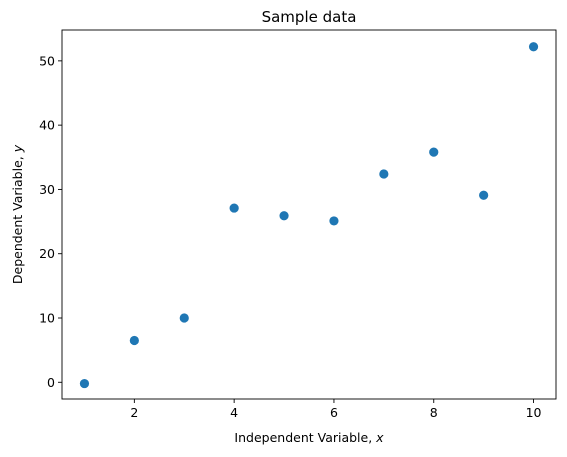  Describe the element at coordinates (17, 218) in the screenshot. I see `y-axis-label-text: Dependent Variable,` at that location.